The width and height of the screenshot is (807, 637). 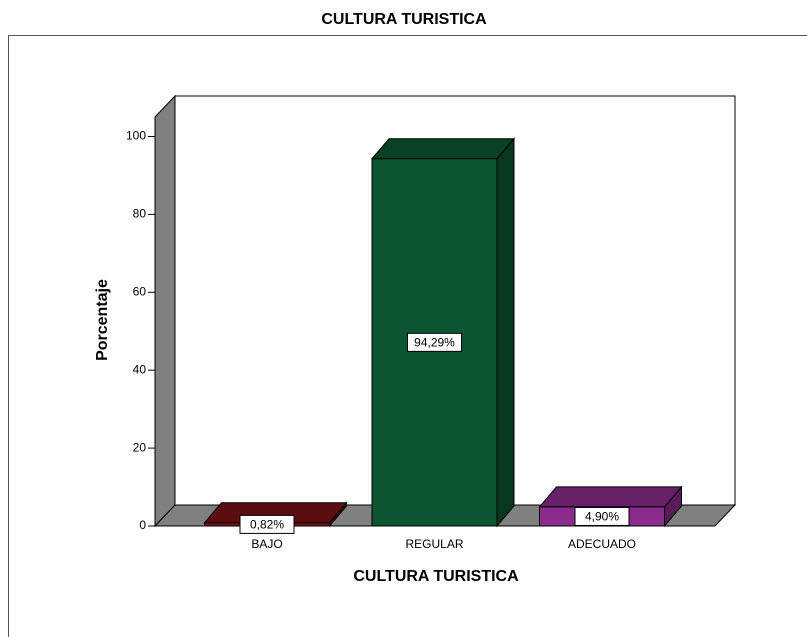 I want to click on y-tick-label: 80, so click(x=140, y=214).